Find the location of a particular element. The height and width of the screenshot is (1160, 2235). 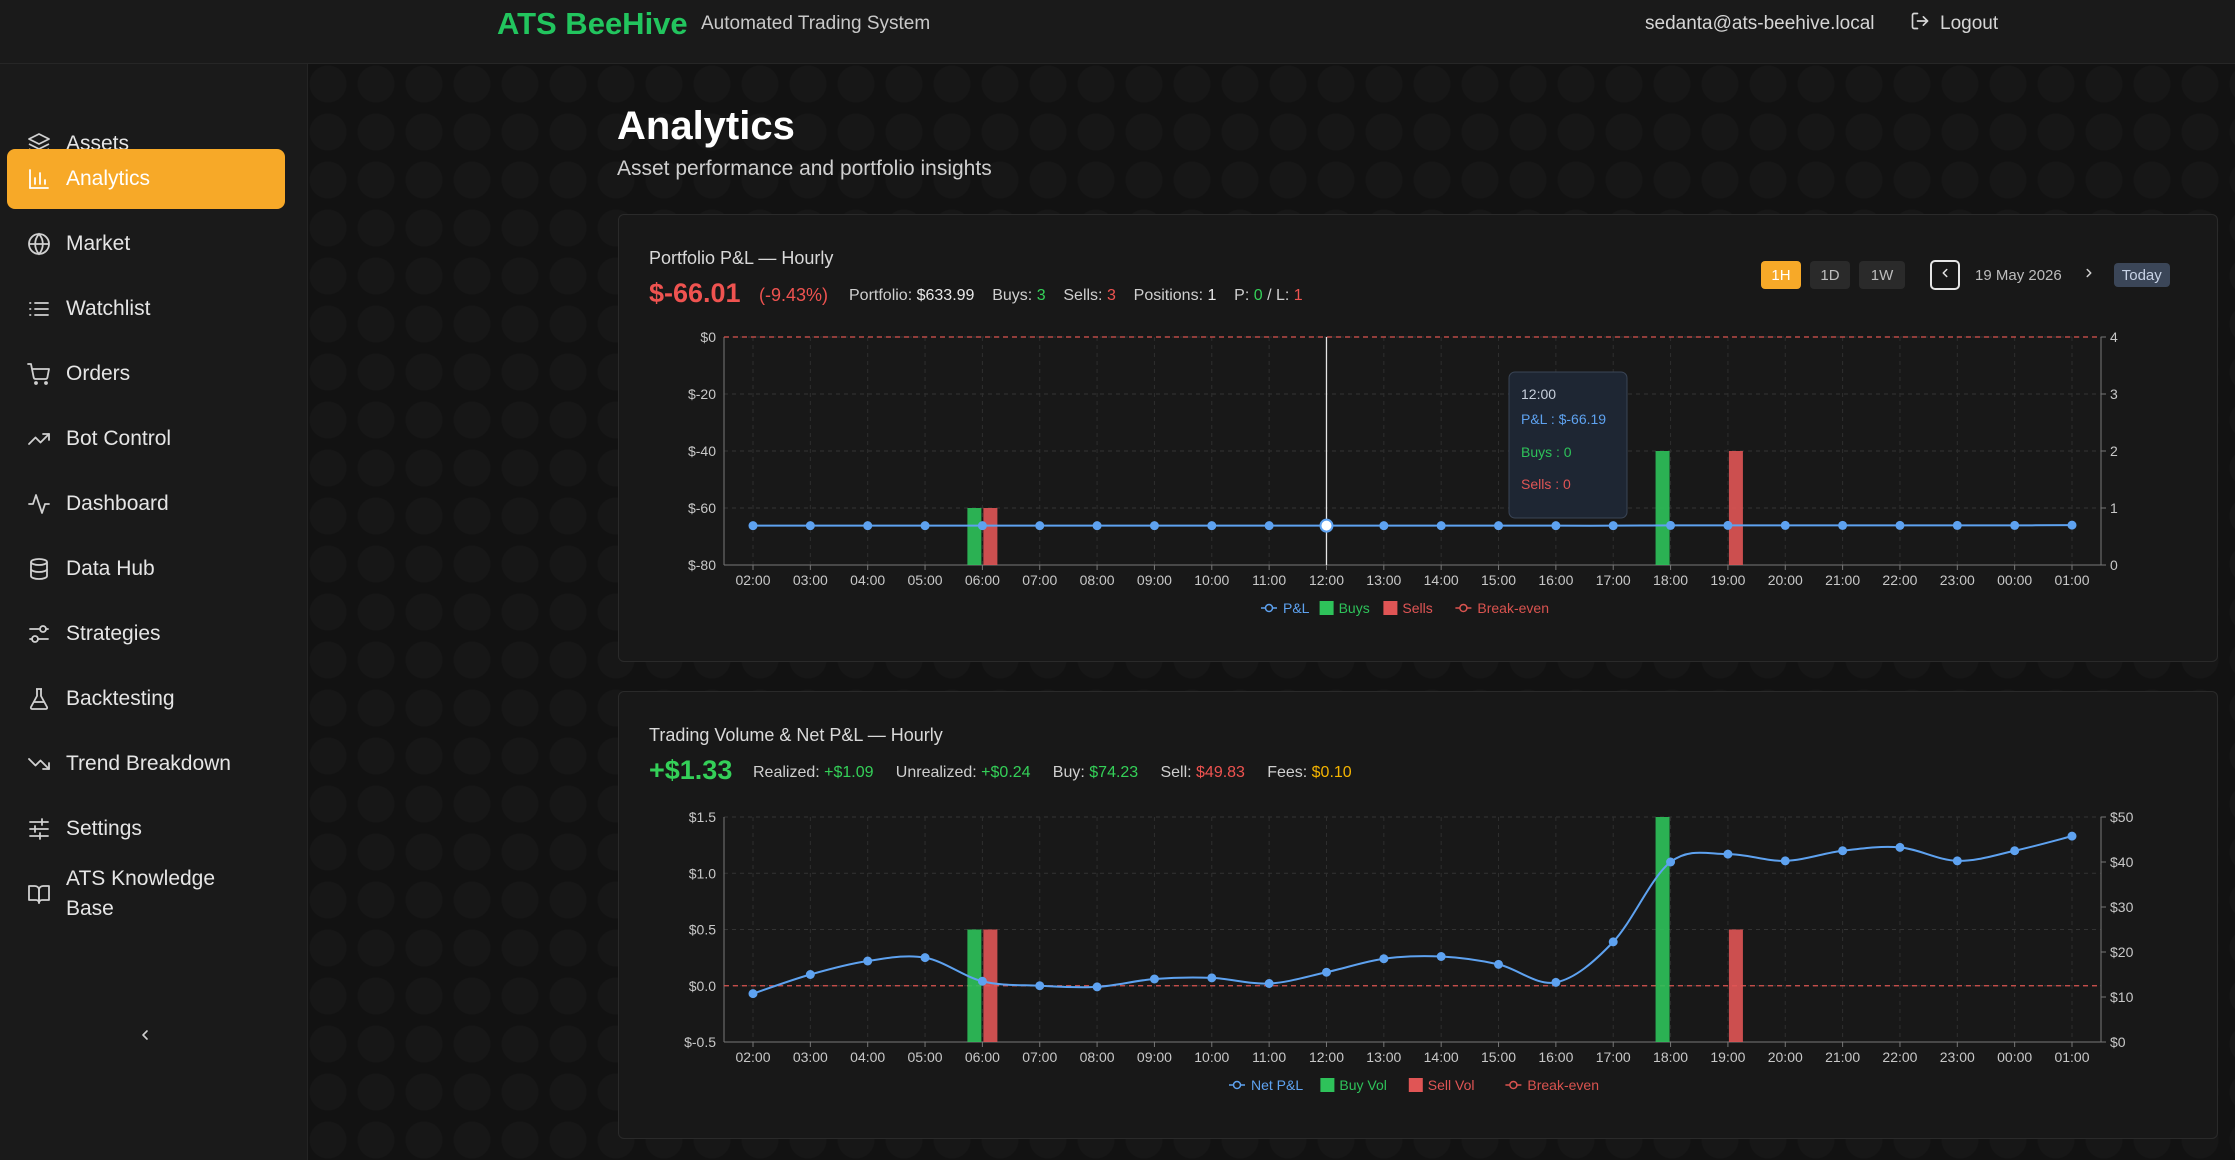

sidebar-item-orders: Orders is located at coordinates (146, 374).